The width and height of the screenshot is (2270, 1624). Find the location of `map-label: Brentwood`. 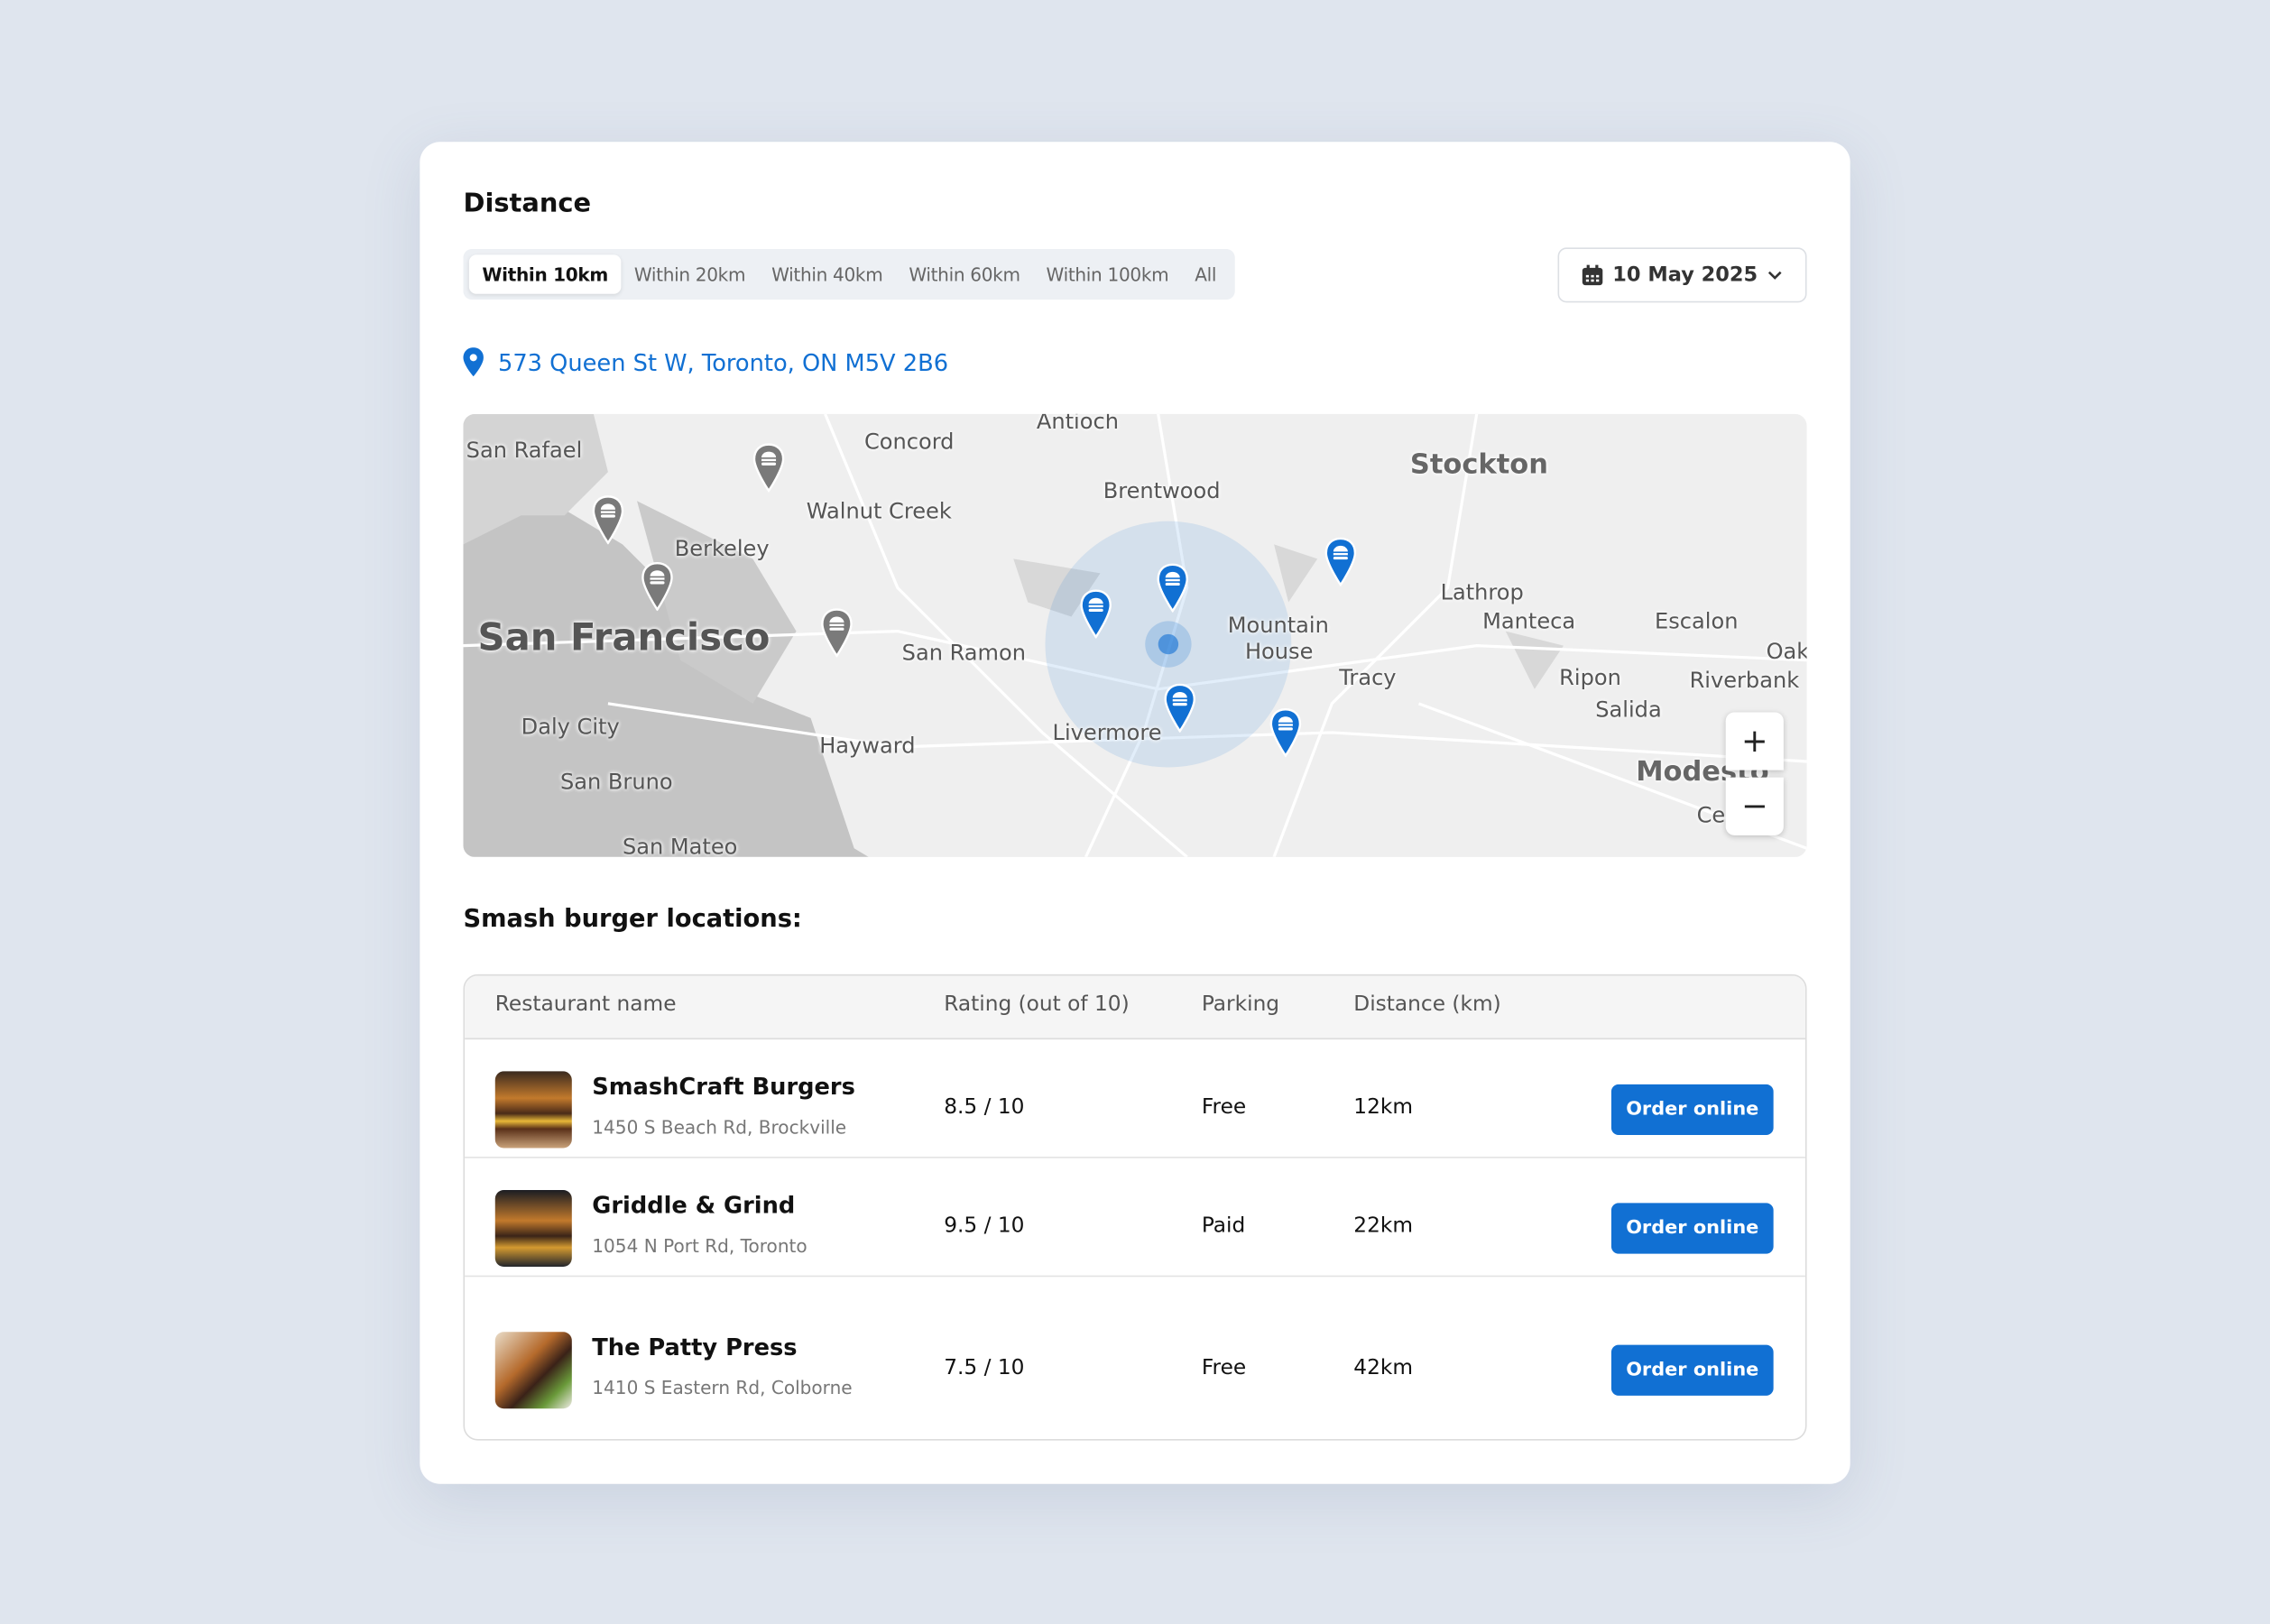

map-label: Brentwood is located at coordinates (1162, 490).